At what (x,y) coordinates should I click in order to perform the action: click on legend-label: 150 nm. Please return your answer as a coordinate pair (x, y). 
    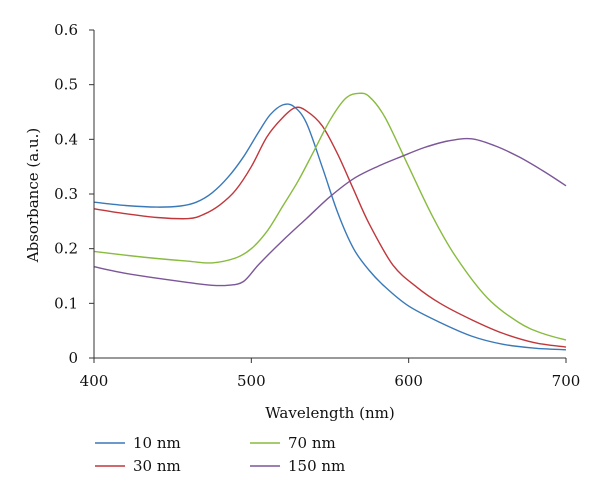
    Looking at the image, I should click on (316, 466).